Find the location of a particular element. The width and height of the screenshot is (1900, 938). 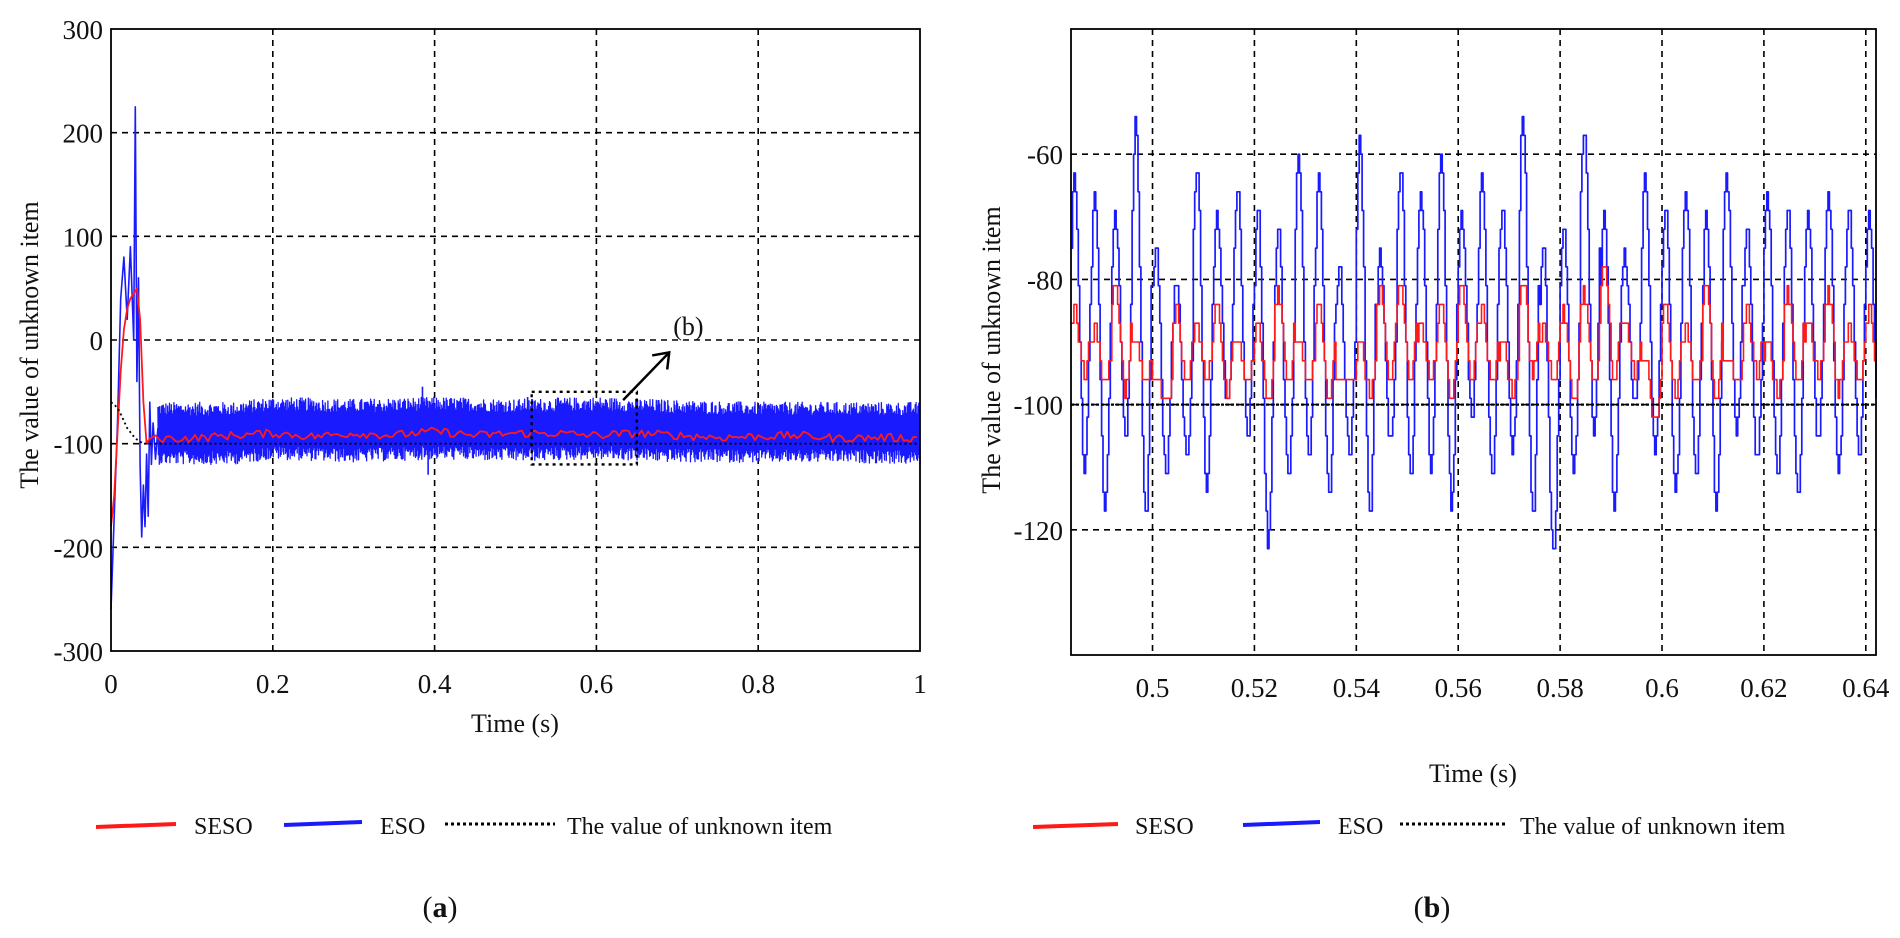

chart-b-xlabel: Time (s) is located at coordinates (1473, 773).